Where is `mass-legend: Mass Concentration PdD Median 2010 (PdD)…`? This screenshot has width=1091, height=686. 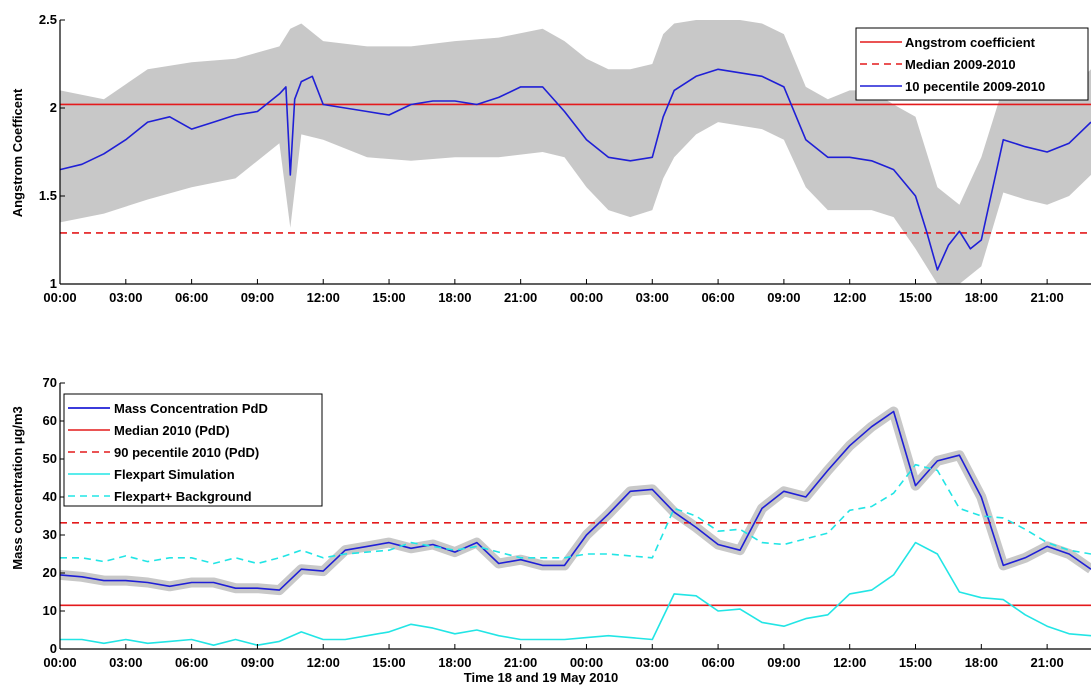 mass-legend: Mass Concentration PdD Median 2010 (PdD)… is located at coordinates (193, 450).